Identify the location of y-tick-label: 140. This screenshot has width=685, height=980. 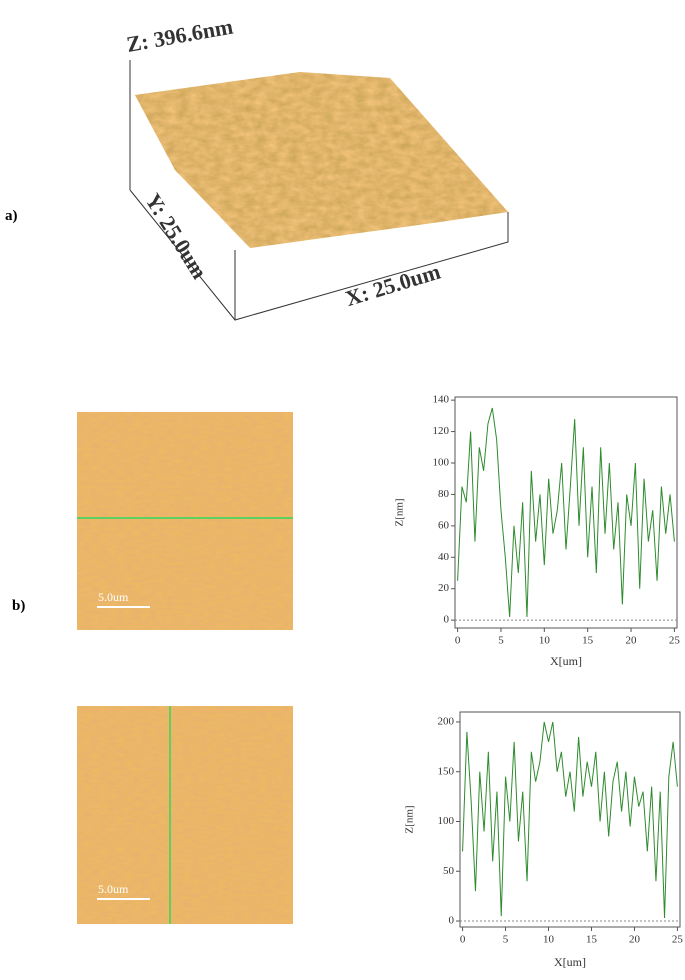
(441, 400).